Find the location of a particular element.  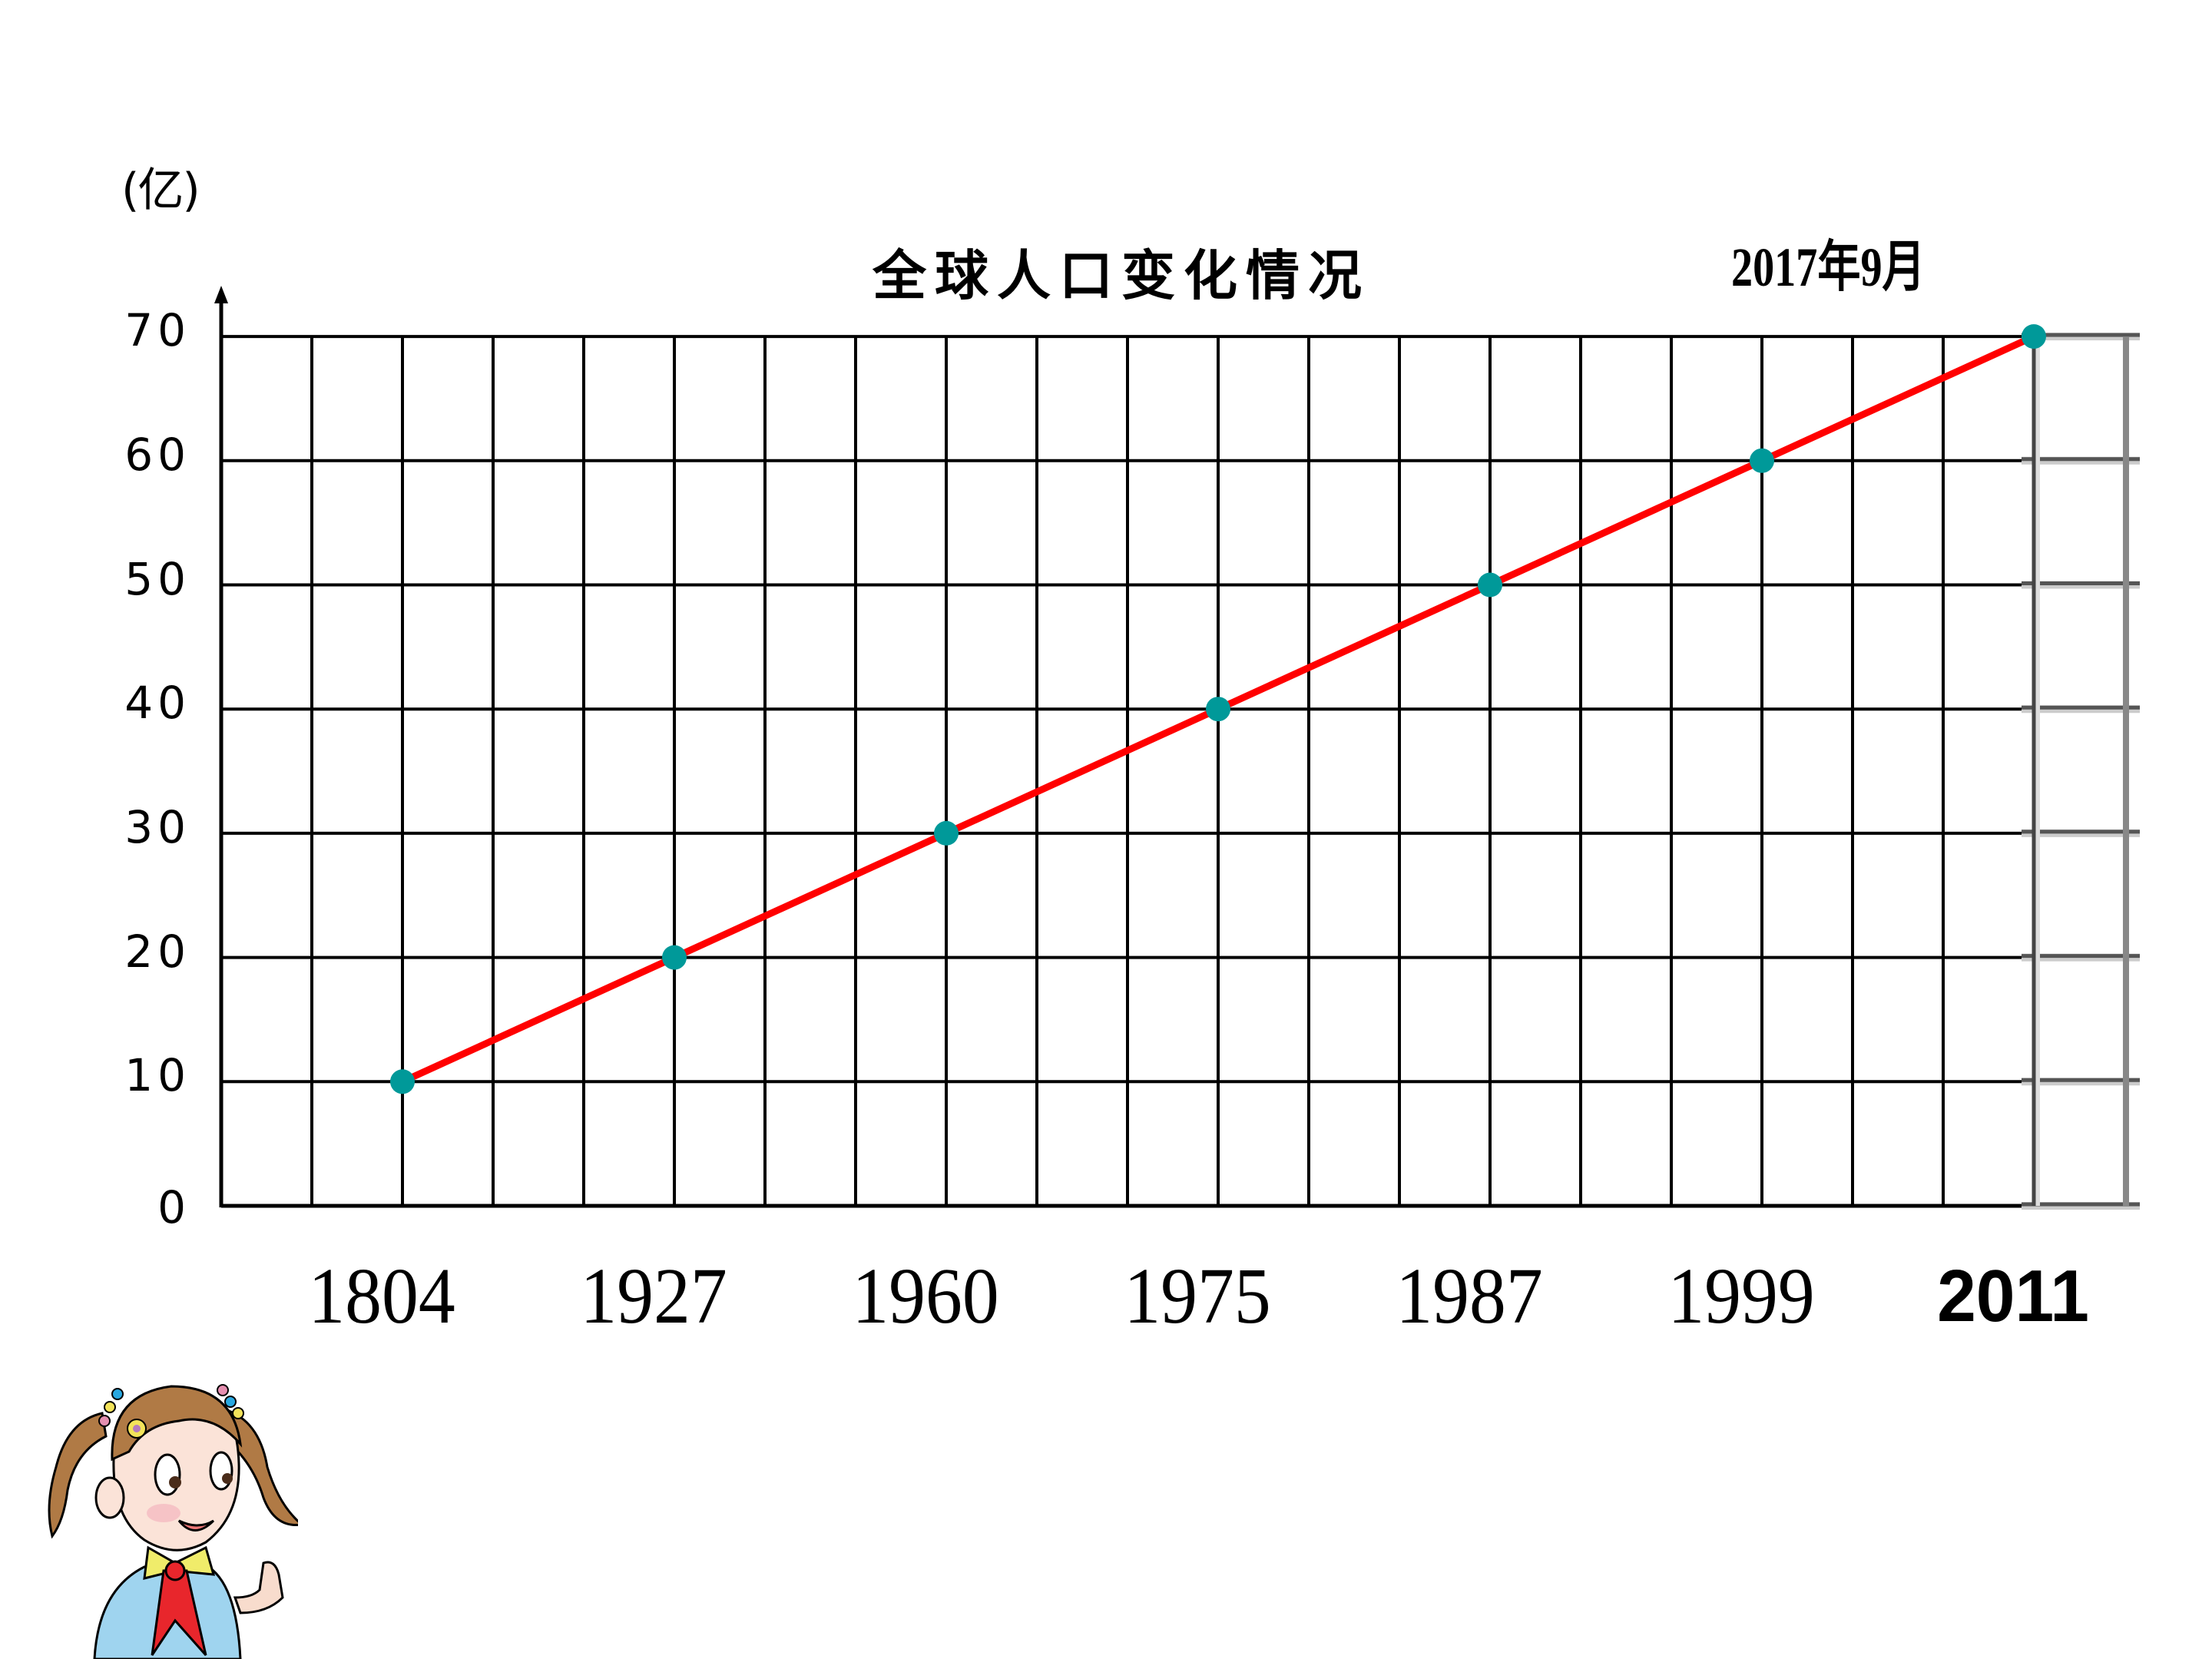

date-annotation: 2017年9月 is located at coordinates (1829, 267).